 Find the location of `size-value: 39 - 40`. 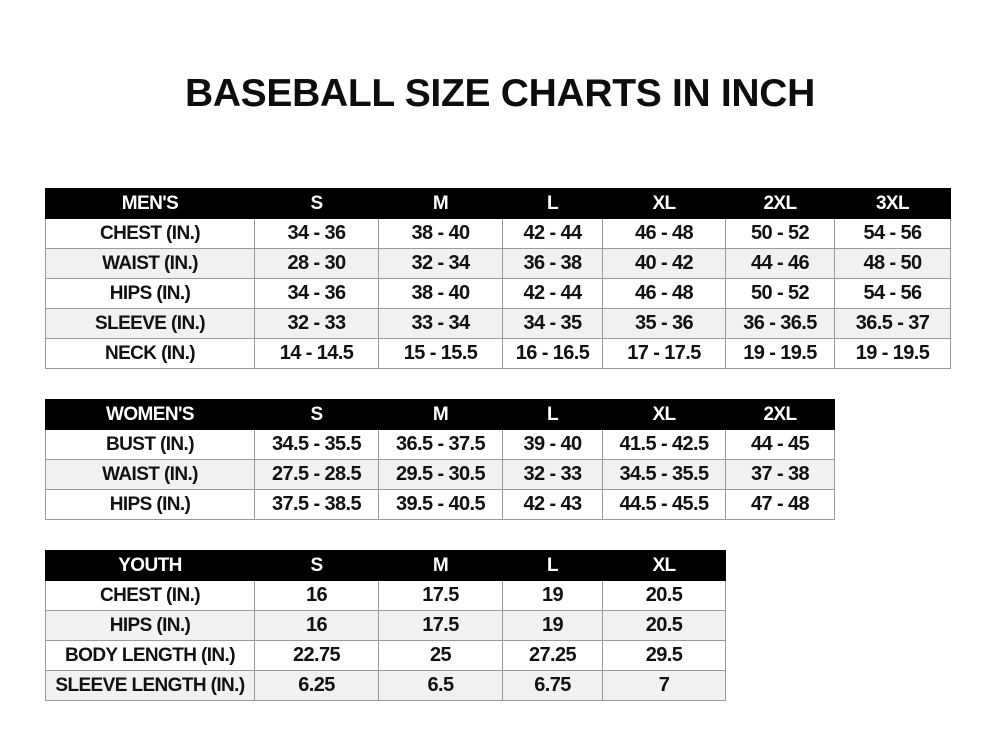

size-value: 39 - 40 is located at coordinates (552, 444).